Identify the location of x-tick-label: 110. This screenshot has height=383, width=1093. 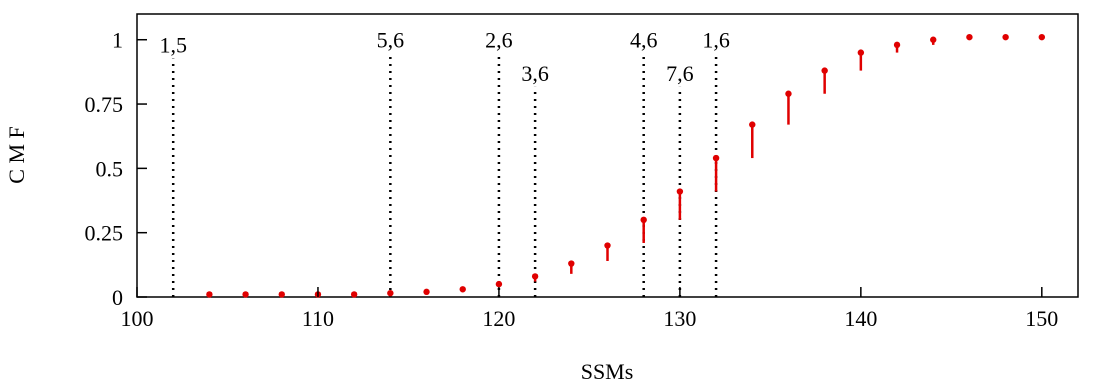
(318, 318).